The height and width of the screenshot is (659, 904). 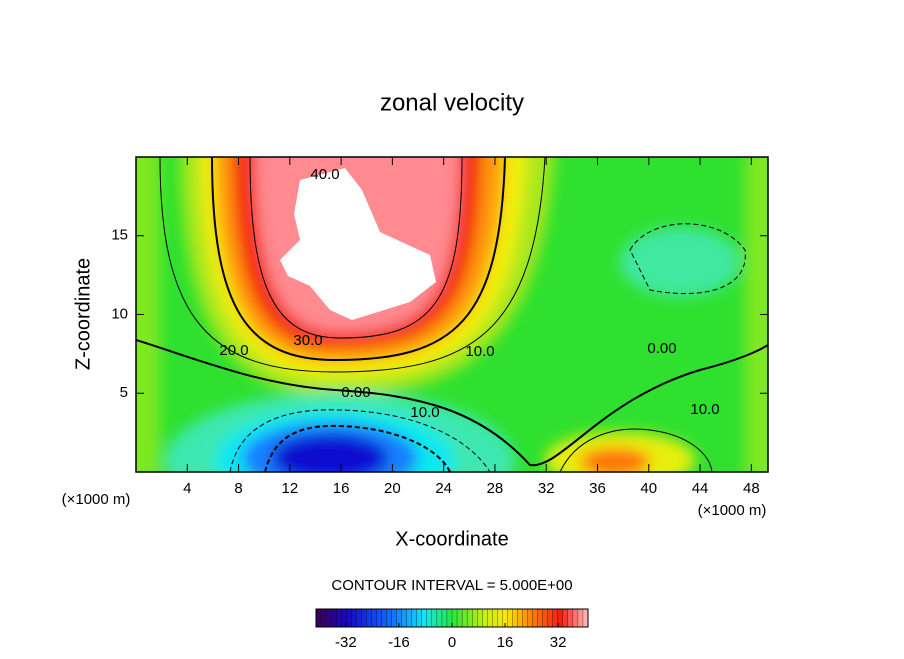 I want to click on colorbar-tick-label: 16, so click(x=505, y=642).